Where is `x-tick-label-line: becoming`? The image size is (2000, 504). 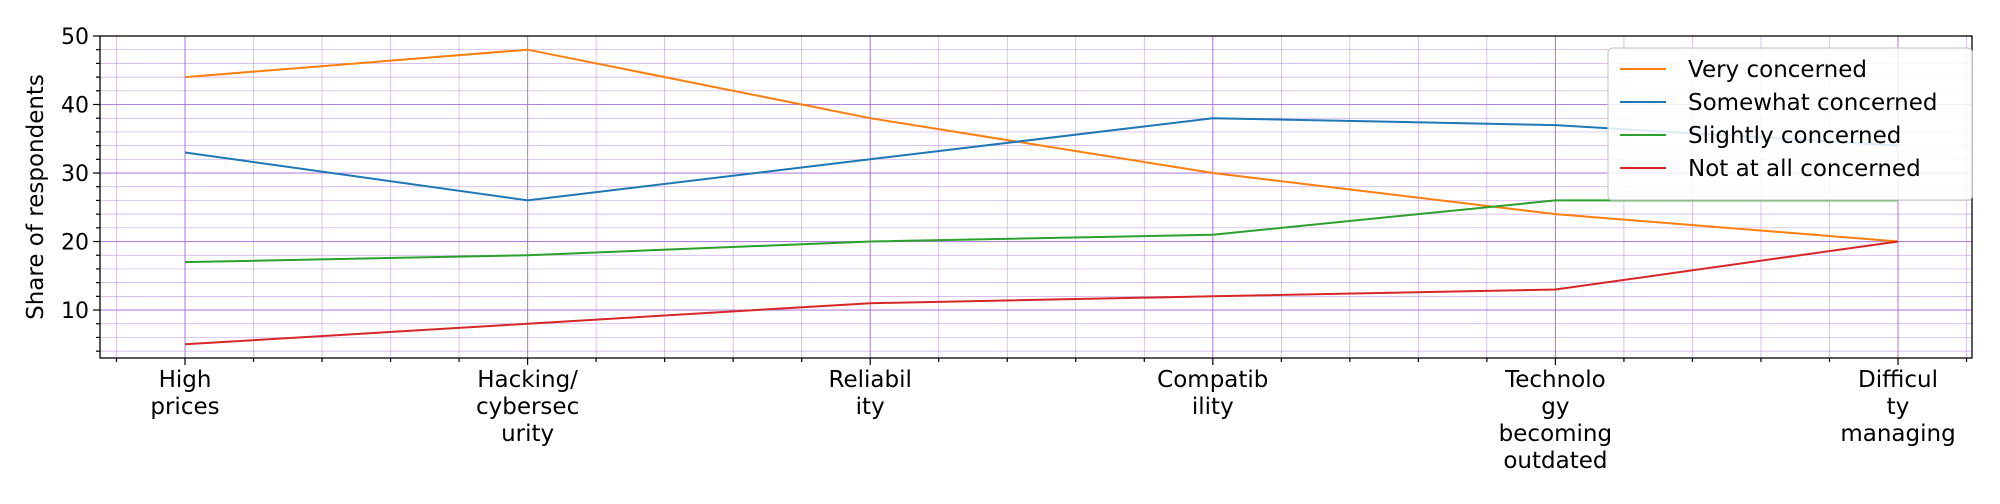
x-tick-label-line: becoming is located at coordinates (1555, 434).